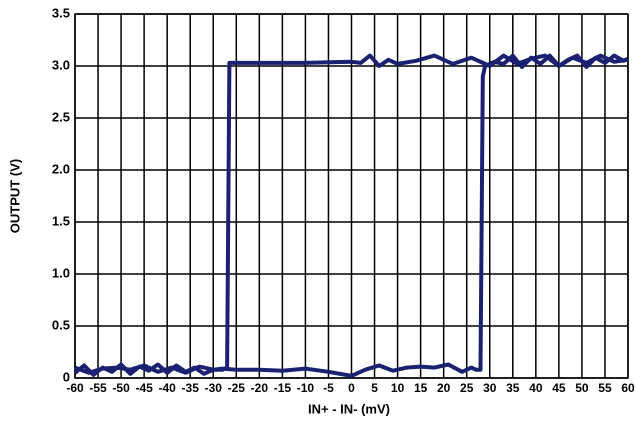  What do you see at coordinates (536, 388) in the screenshot?
I see `x-tick-label: 40` at bounding box center [536, 388].